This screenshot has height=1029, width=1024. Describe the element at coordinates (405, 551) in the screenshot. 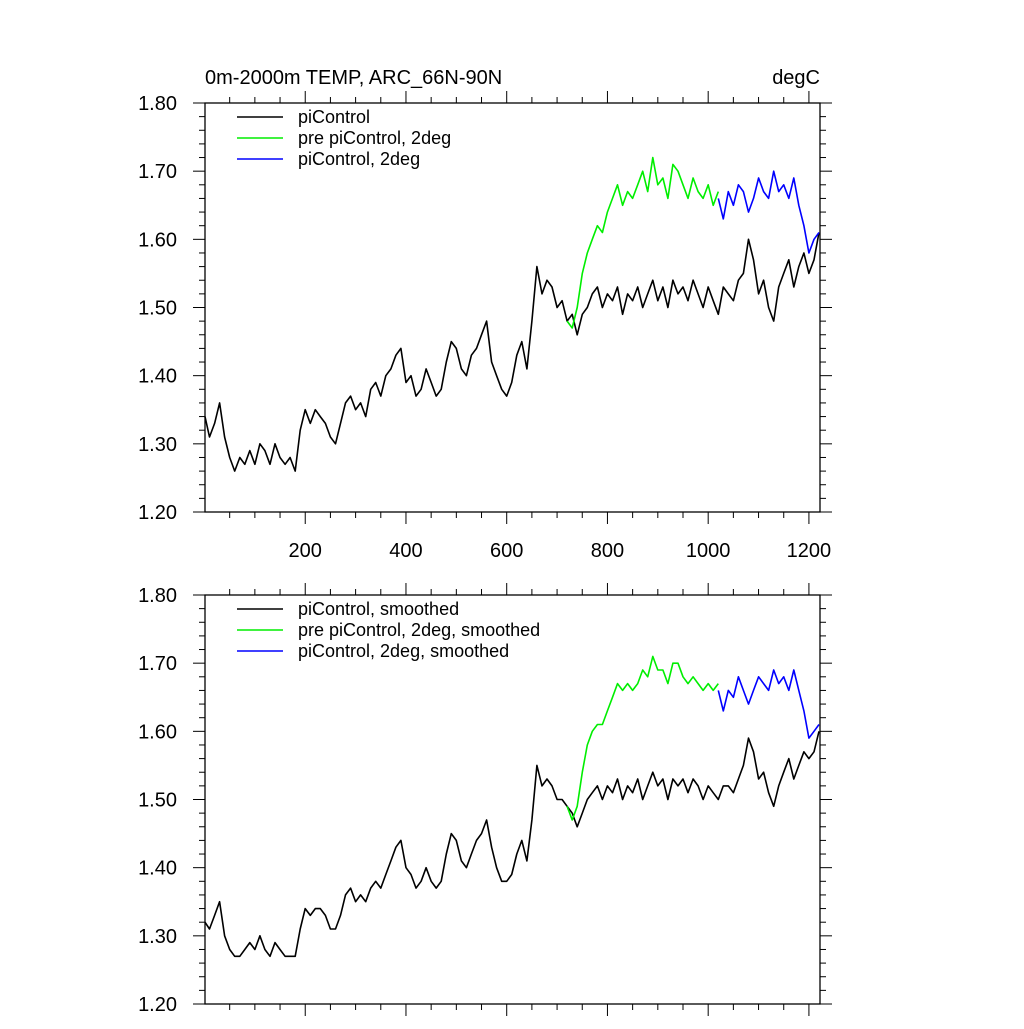

I see `x-tick-label: 400` at that location.